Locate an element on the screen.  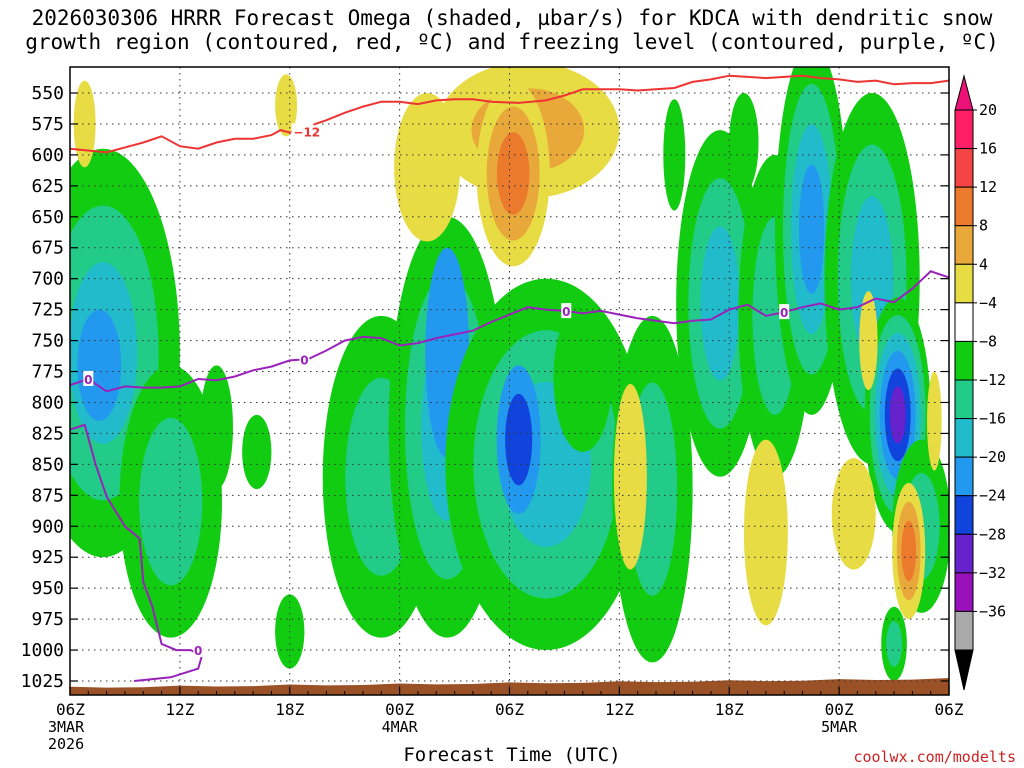
x-tick-year-h0: 2026 is located at coordinates (66, 744).